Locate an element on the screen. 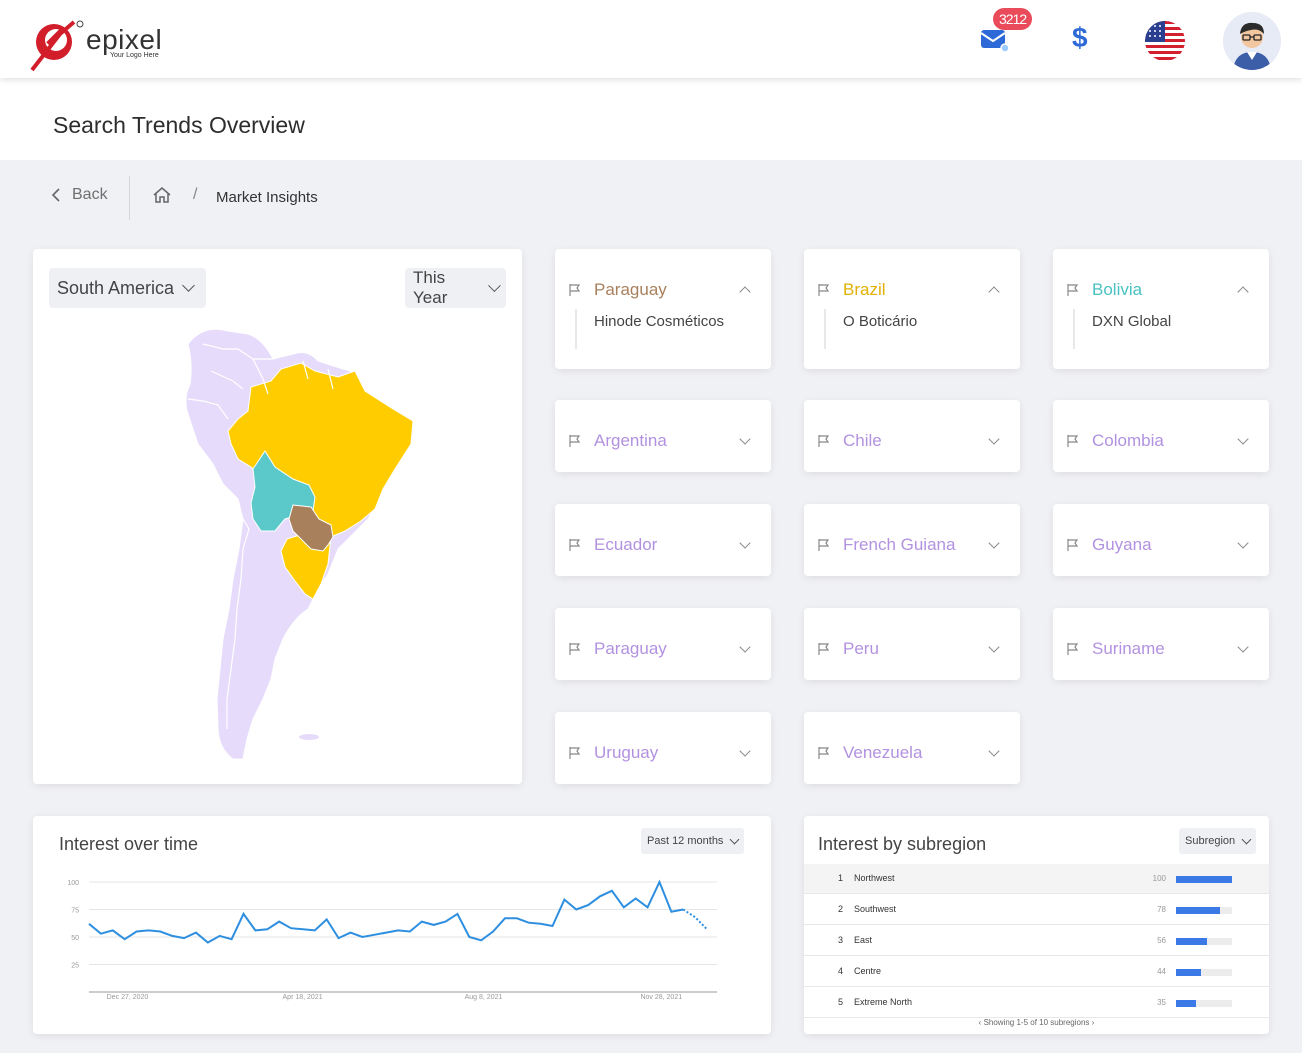 The height and width of the screenshot is (1053, 1302). x-tick-label: Nov 28, 2021 is located at coordinates (661, 997).